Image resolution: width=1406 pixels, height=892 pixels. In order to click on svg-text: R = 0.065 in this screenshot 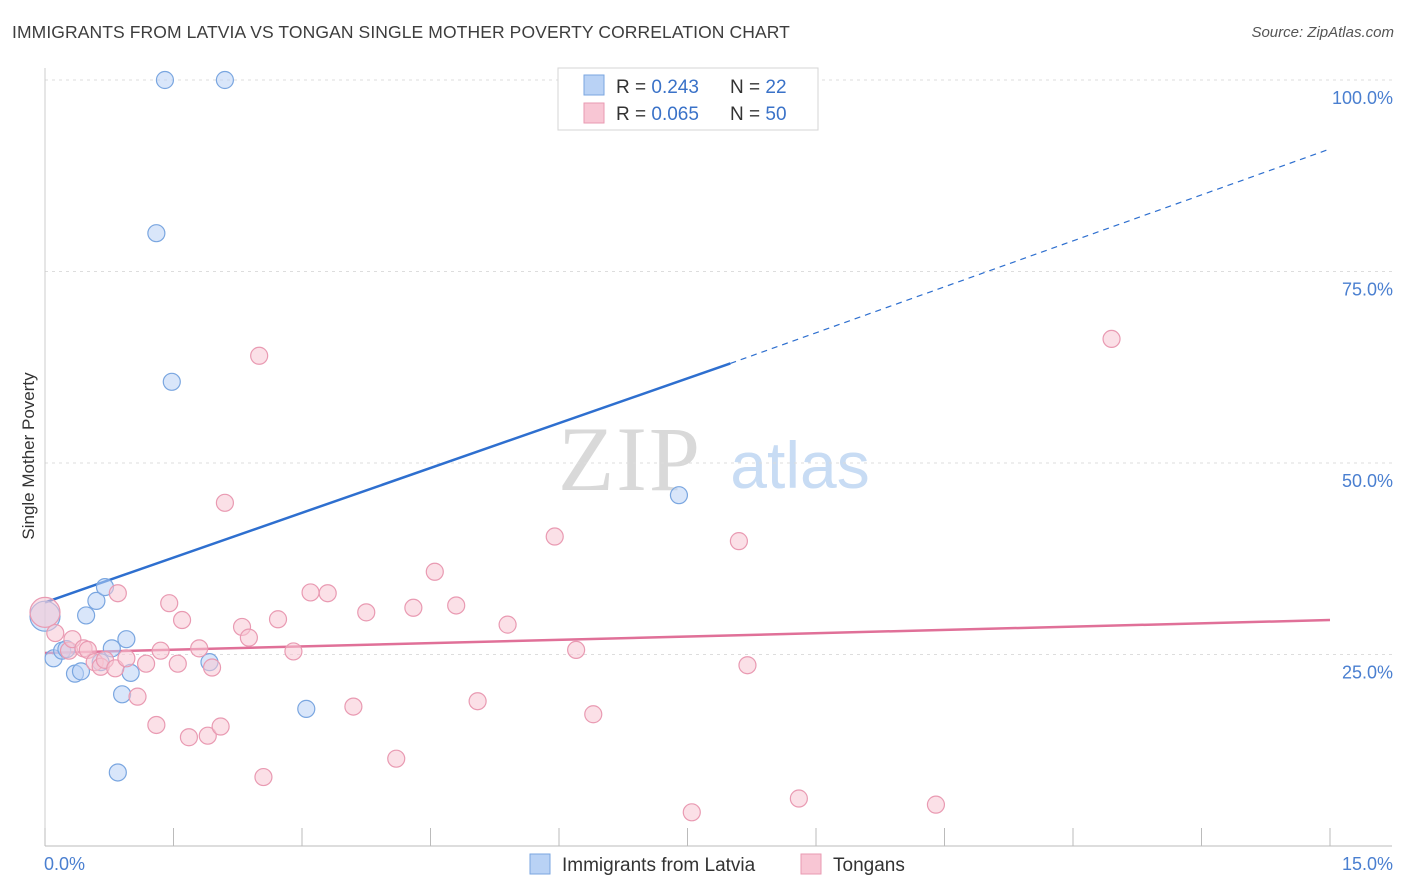, I will do `click(657, 114)`.